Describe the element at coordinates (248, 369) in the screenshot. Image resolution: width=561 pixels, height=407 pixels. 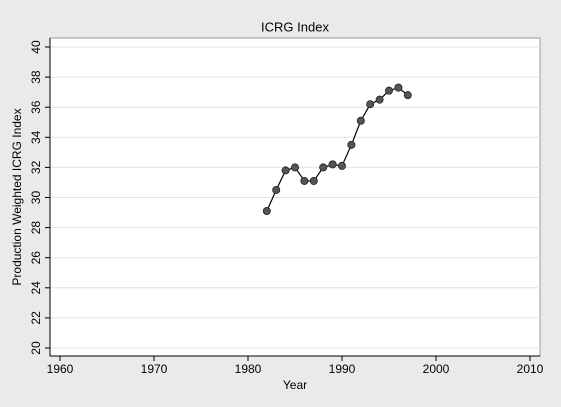
I see `x-tick-label: 1980` at that location.